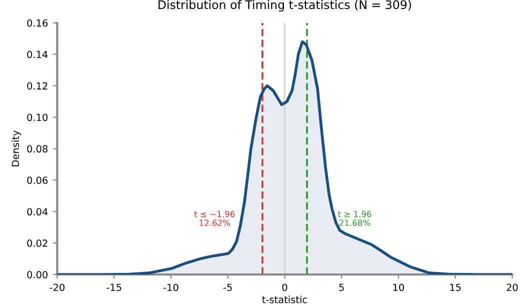 The height and width of the screenshot is (305, 520). Describe the element at coordinates (214, 218) in the screenshot. I see `ref-line-label: t ≤ −1.96 12.62%` at that location.